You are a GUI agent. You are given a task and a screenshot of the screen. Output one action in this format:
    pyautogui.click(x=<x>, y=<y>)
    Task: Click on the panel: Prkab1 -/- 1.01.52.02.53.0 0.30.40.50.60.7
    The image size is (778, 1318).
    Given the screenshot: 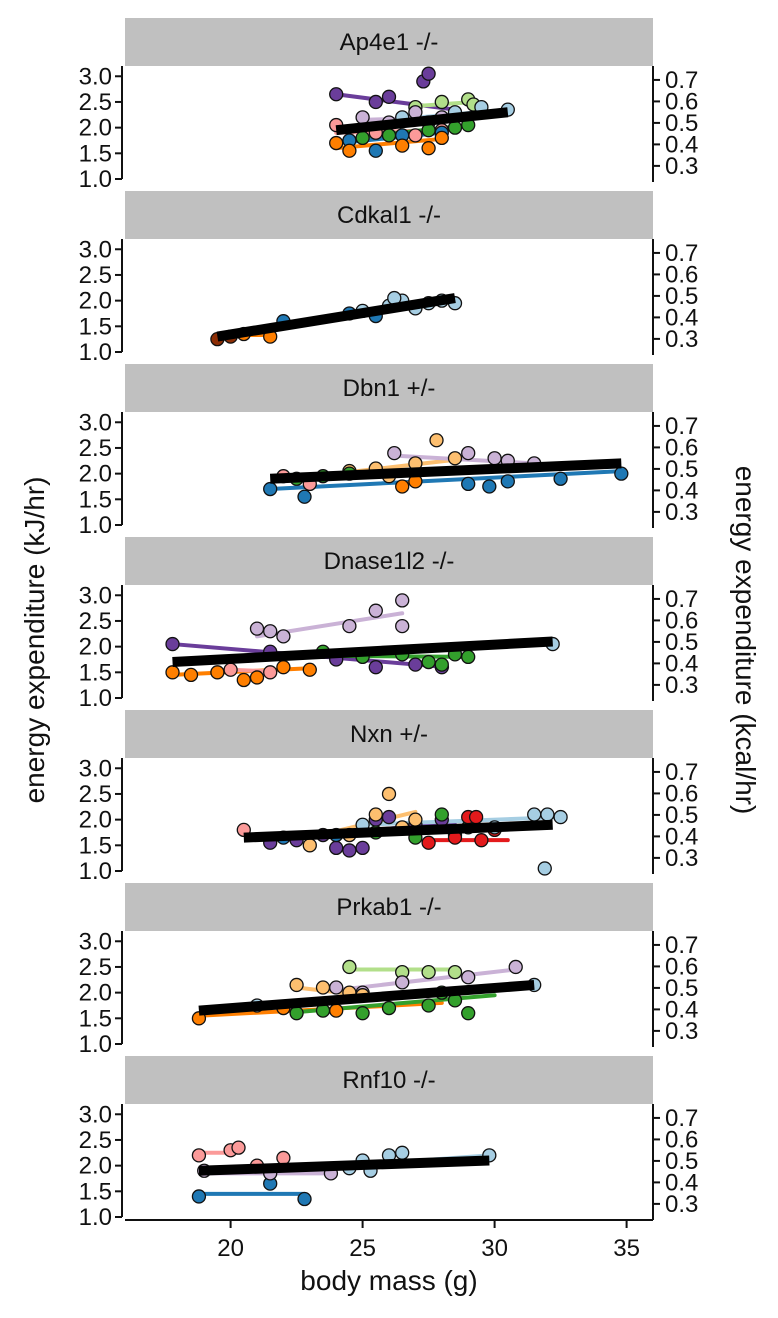 What is the action you would take?
    pyautogui.click(x=388, y=970)
    